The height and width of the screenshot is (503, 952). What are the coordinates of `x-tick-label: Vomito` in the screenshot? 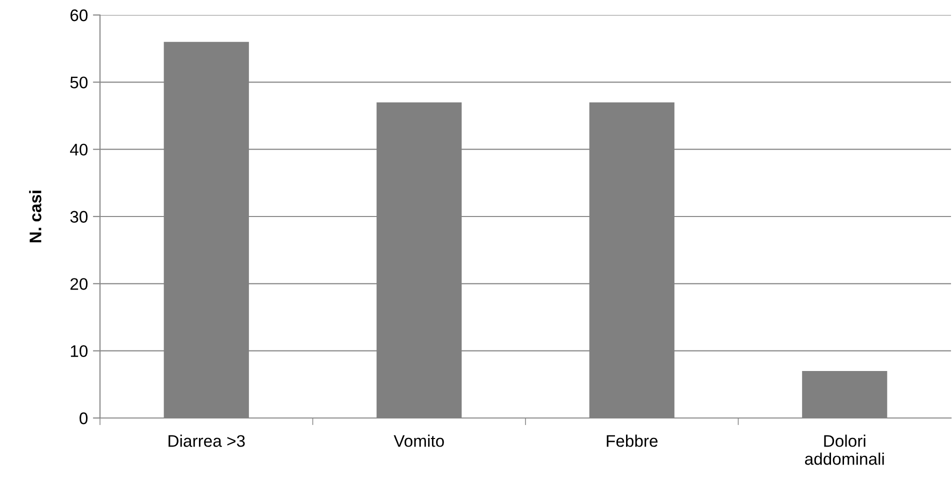 It's located at (419, 440).